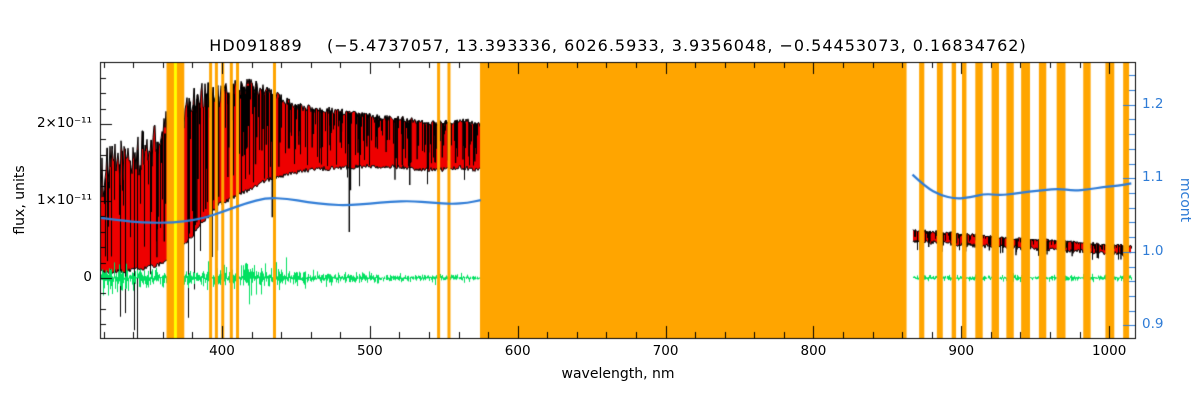 This screenshot has height=400, width=1200. What do you see at coordinates (222, 351) in the screenshot?
I see `x-tick-label: 400` at bounding box center [222, 351].